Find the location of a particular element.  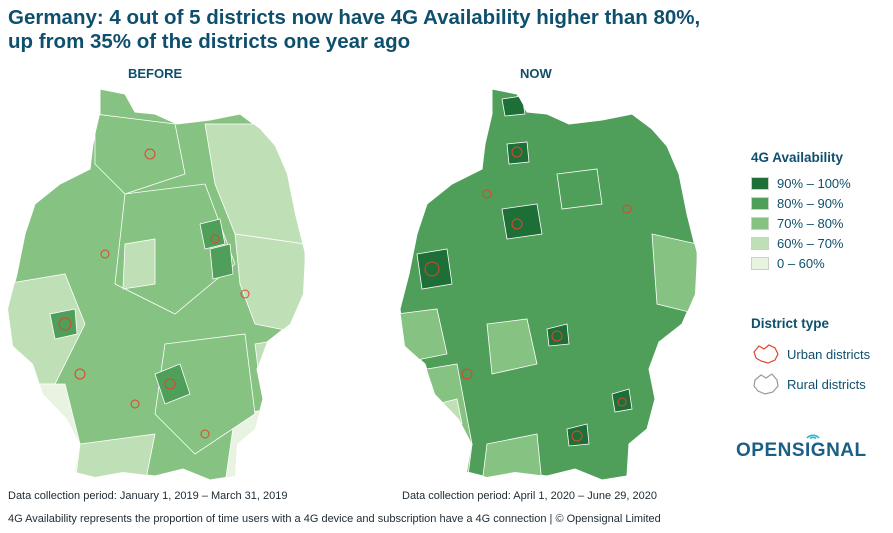

now-region-dark-ruhr is located at coordinates (434, 269).